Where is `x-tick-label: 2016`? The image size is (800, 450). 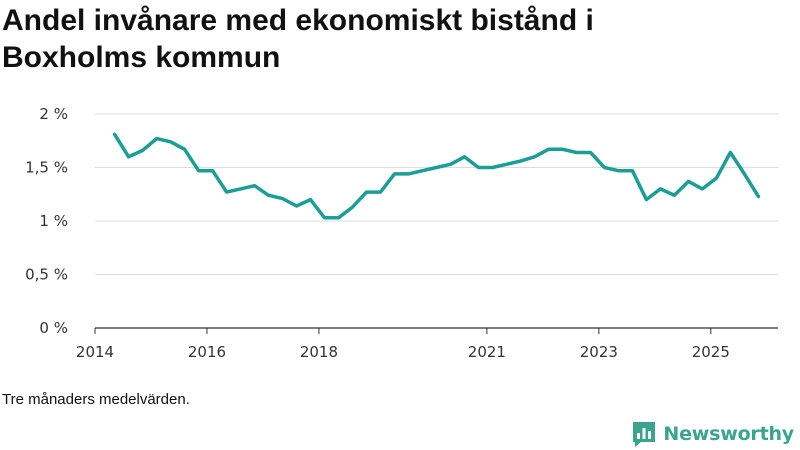
x-tick-label: 2016 is located at coordinates (207, 352).